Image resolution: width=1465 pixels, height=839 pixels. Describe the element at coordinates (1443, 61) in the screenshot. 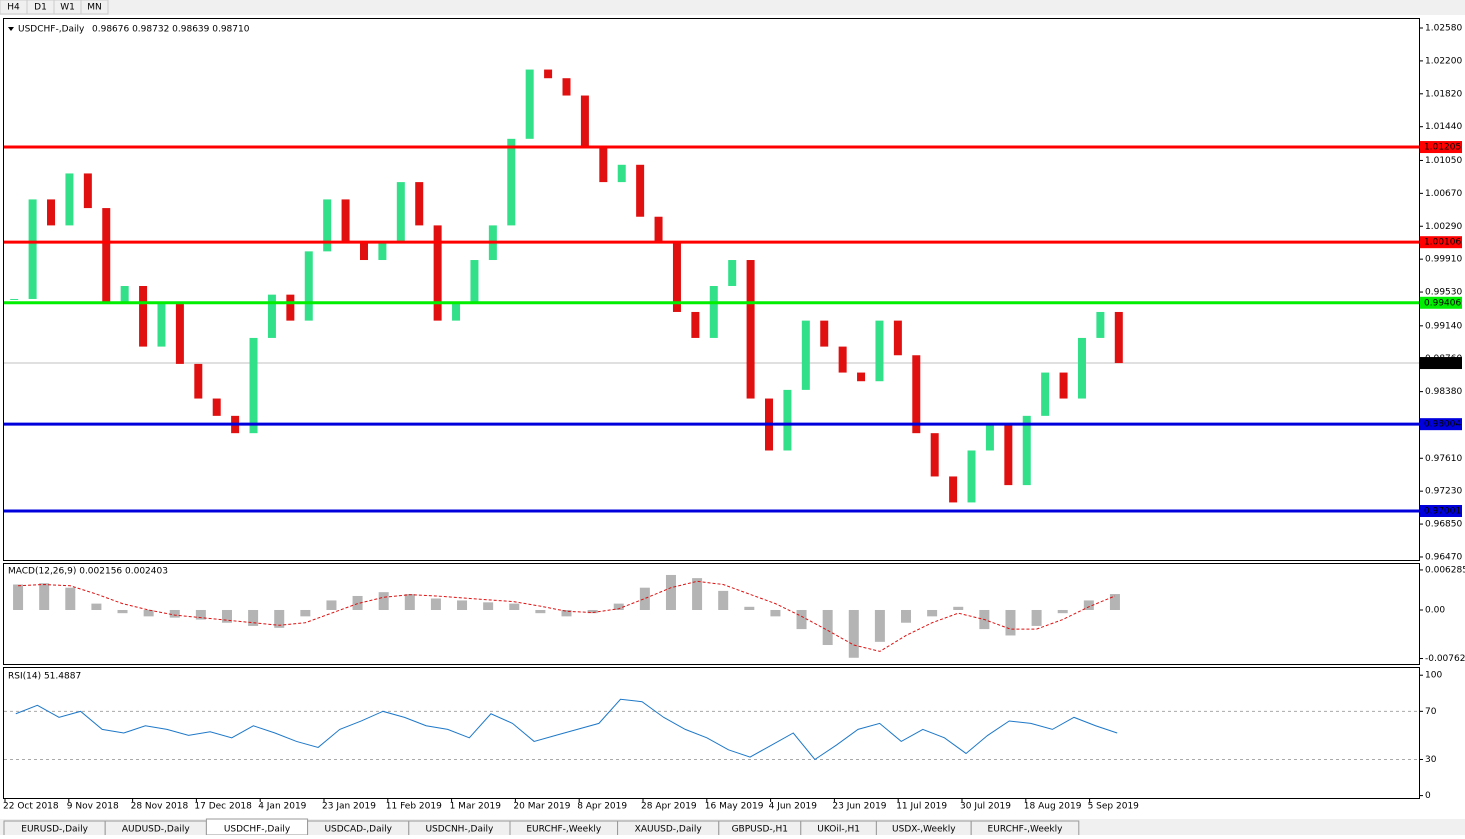

I see `y-tick-label: 1.02200` at that location.